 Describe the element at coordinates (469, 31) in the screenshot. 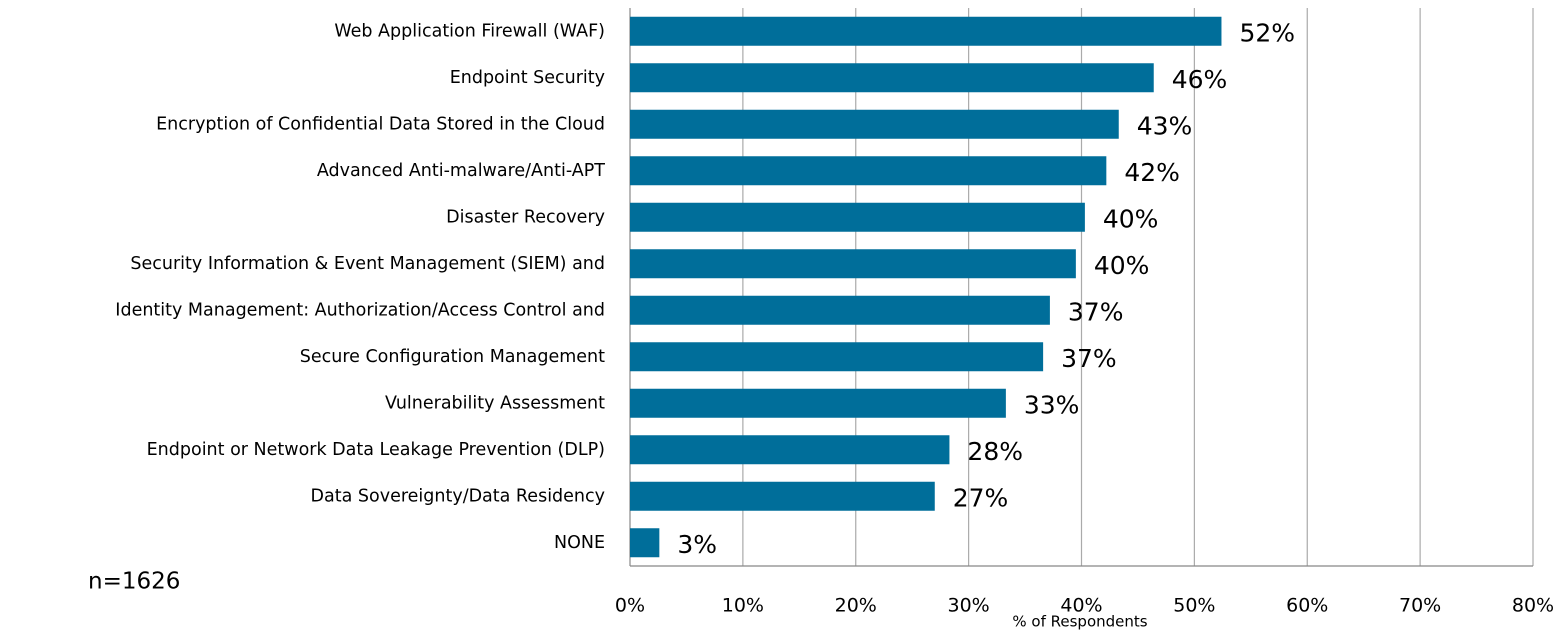

I see `y-tick-label: Web Application Firewall (WAF)` at that location.